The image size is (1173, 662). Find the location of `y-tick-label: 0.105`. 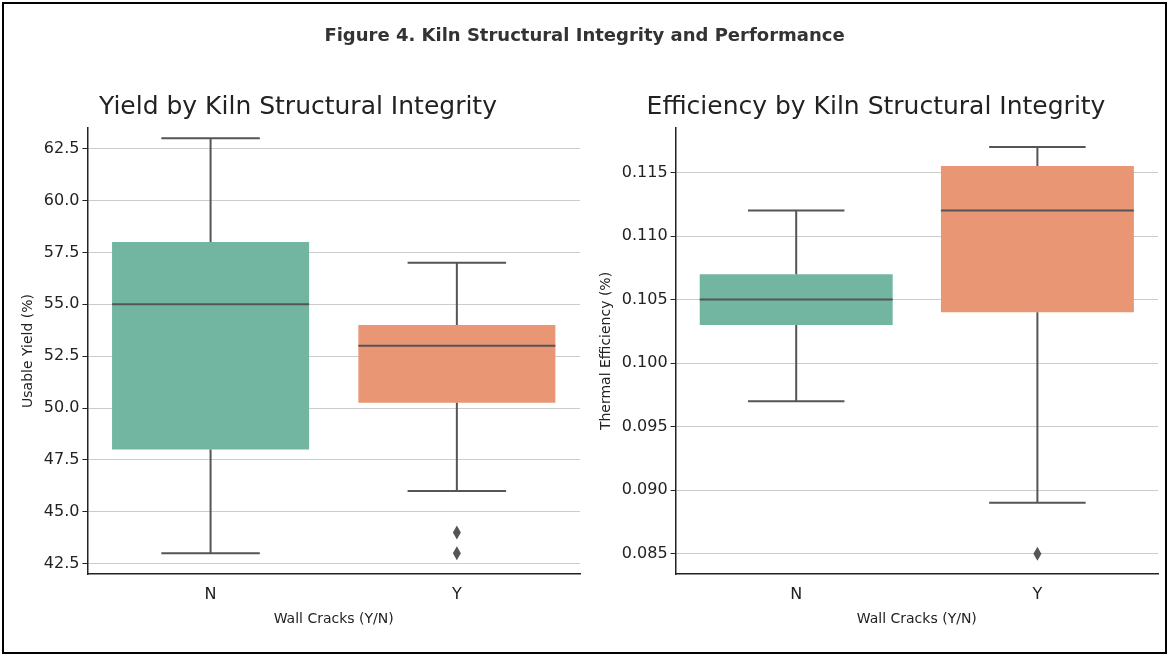

y-tick-label: 0.105 is located at coordinates (644, 298).